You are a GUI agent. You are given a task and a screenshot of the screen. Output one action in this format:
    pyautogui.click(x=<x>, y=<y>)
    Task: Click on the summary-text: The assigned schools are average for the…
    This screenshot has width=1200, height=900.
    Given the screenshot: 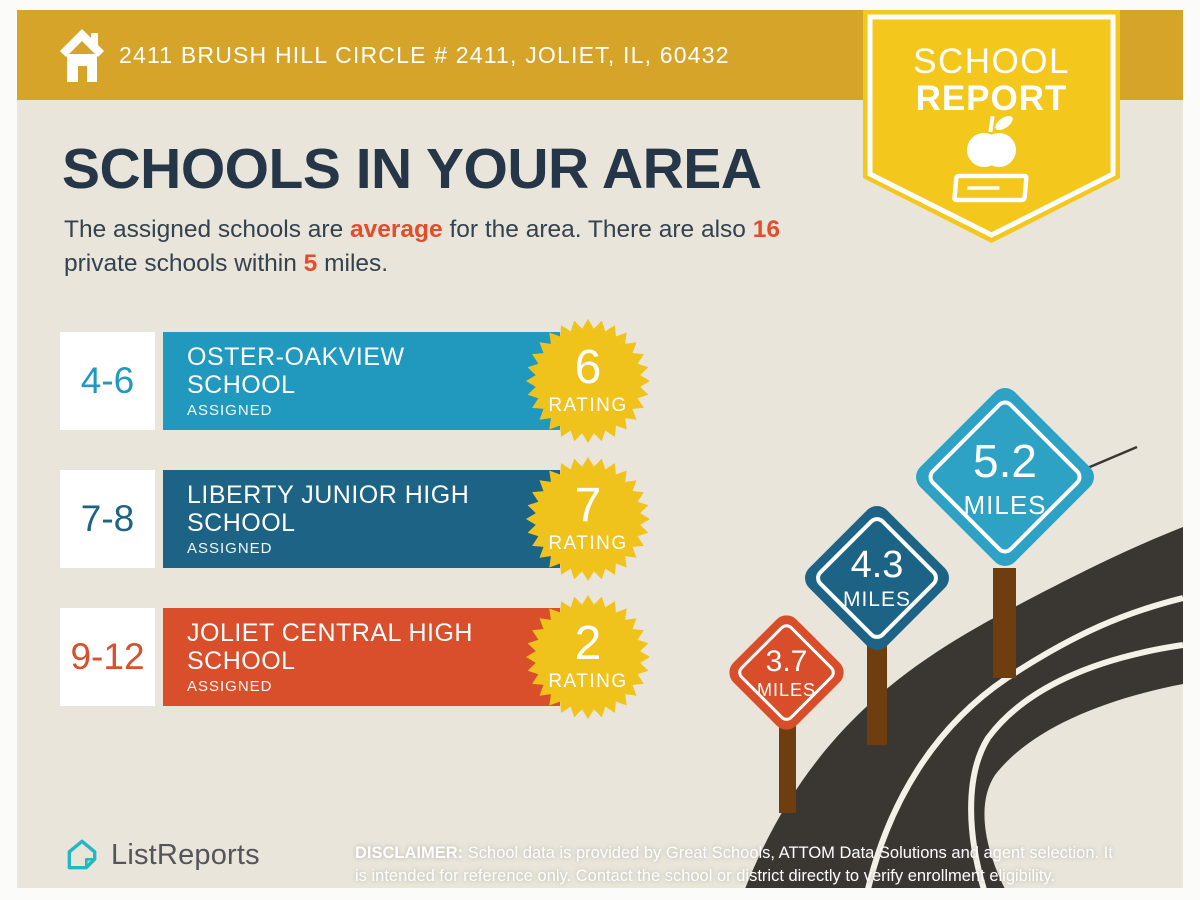 What is the action you would take?
    pyautogui.click(x=474, y=246)
    